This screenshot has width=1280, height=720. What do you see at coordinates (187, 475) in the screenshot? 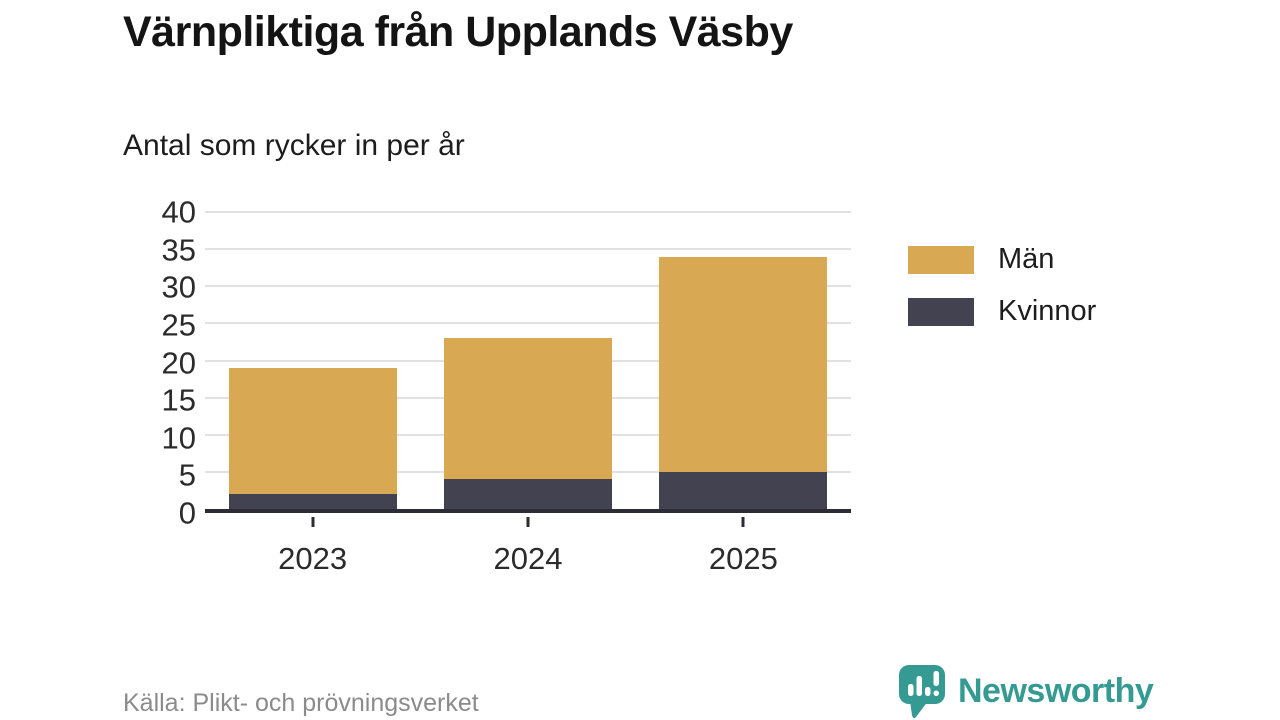
I see `y-axis-tick-label: 5` at bounding box center [187, 475].